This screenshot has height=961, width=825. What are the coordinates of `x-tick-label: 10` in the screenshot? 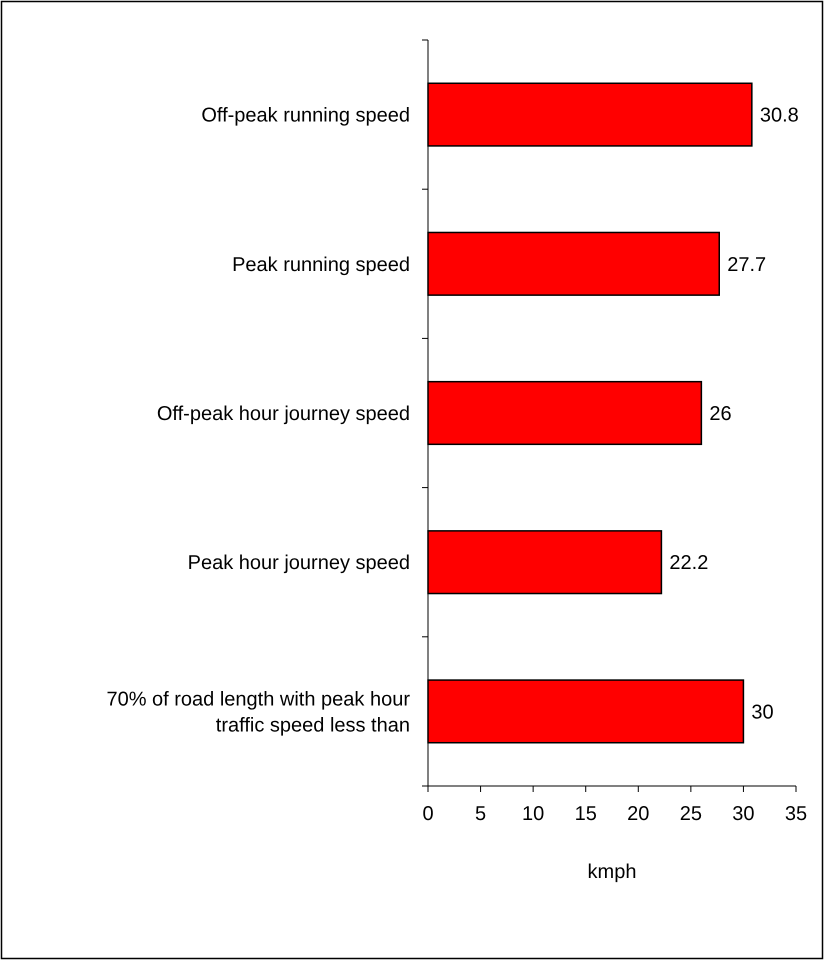 It's located at (533, 814).